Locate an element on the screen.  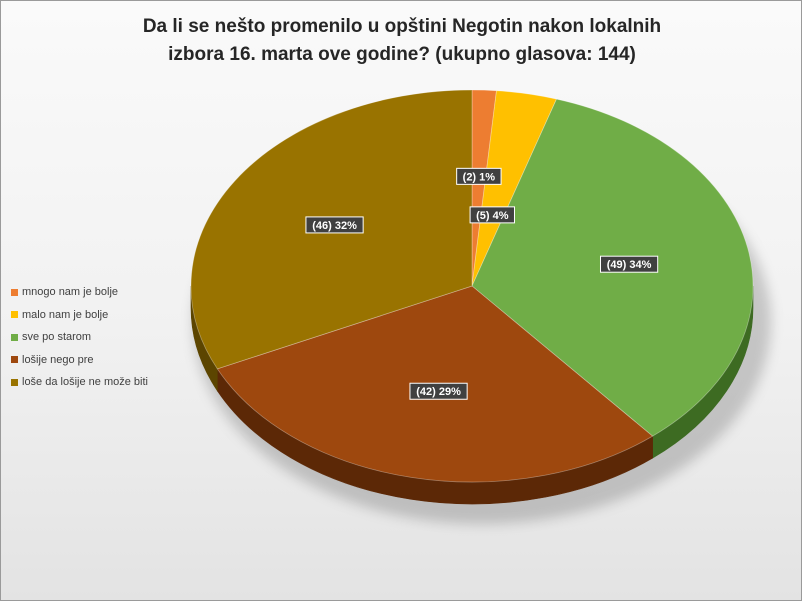
svg-text: (2) 1% is located at coordinates (479, 177).